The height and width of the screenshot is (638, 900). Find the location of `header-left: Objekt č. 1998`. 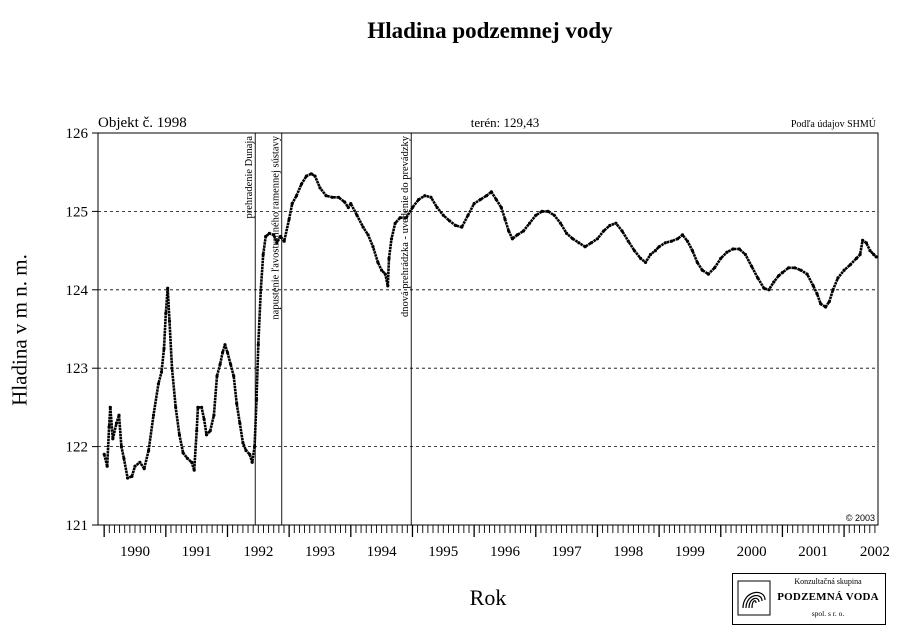

header-left: Objekt č. 1998 is located at coordinates (142, 123).